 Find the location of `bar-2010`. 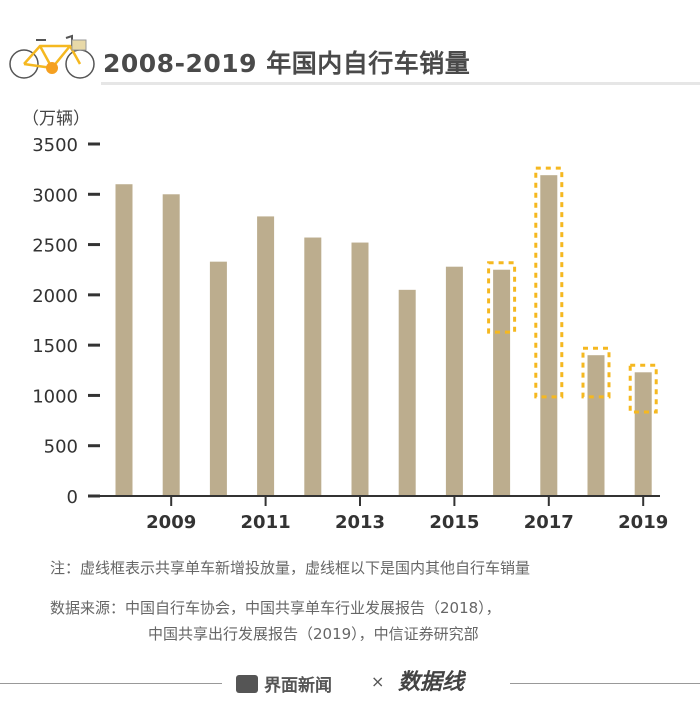

bar-2010 is located at coordinates (218, 378).